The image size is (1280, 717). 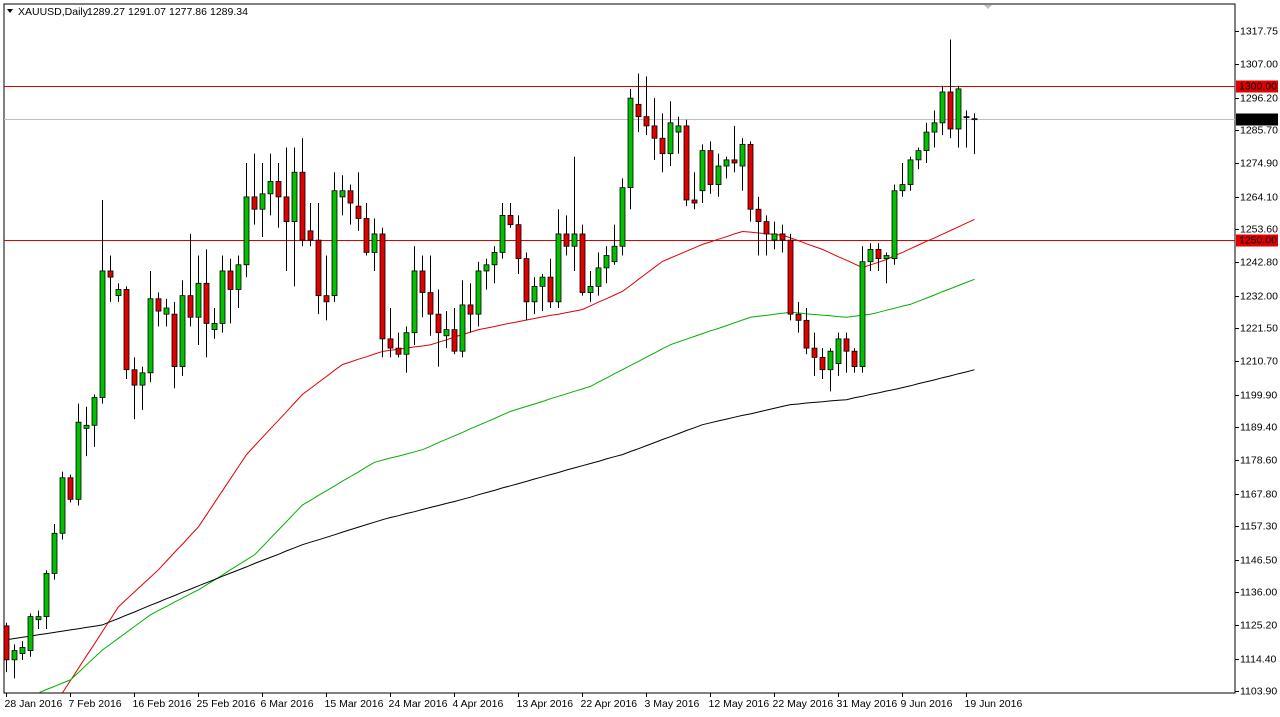 What do you see at coordinates (927, 704) in the screenshot?
I see `x-tick-label: 9 Jun 2016` at bounding box center [927, 704].